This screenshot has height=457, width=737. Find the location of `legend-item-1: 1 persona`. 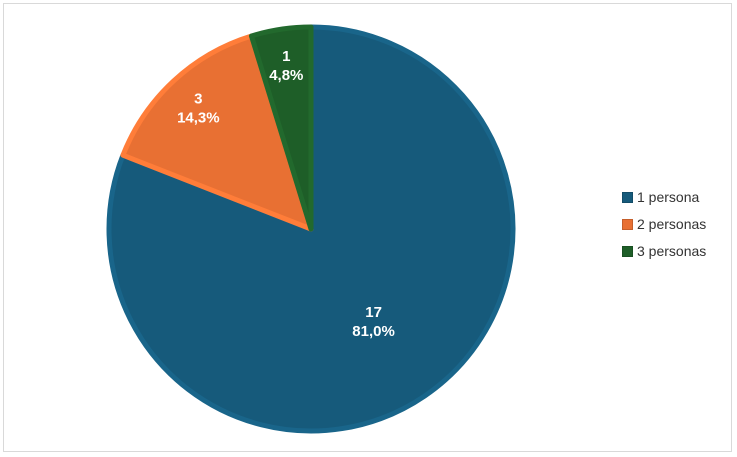

legend-item-1: 1 persona is located at coordinates (664, 197).